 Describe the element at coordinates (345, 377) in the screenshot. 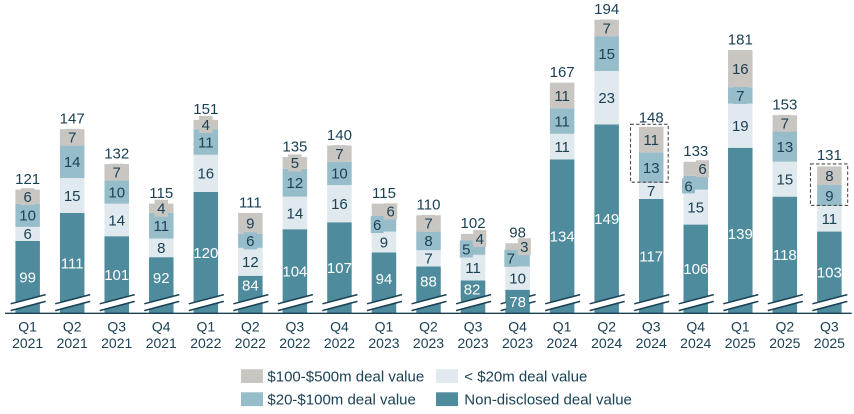

I see `svg-text: $100-$500m deal value` at that location.